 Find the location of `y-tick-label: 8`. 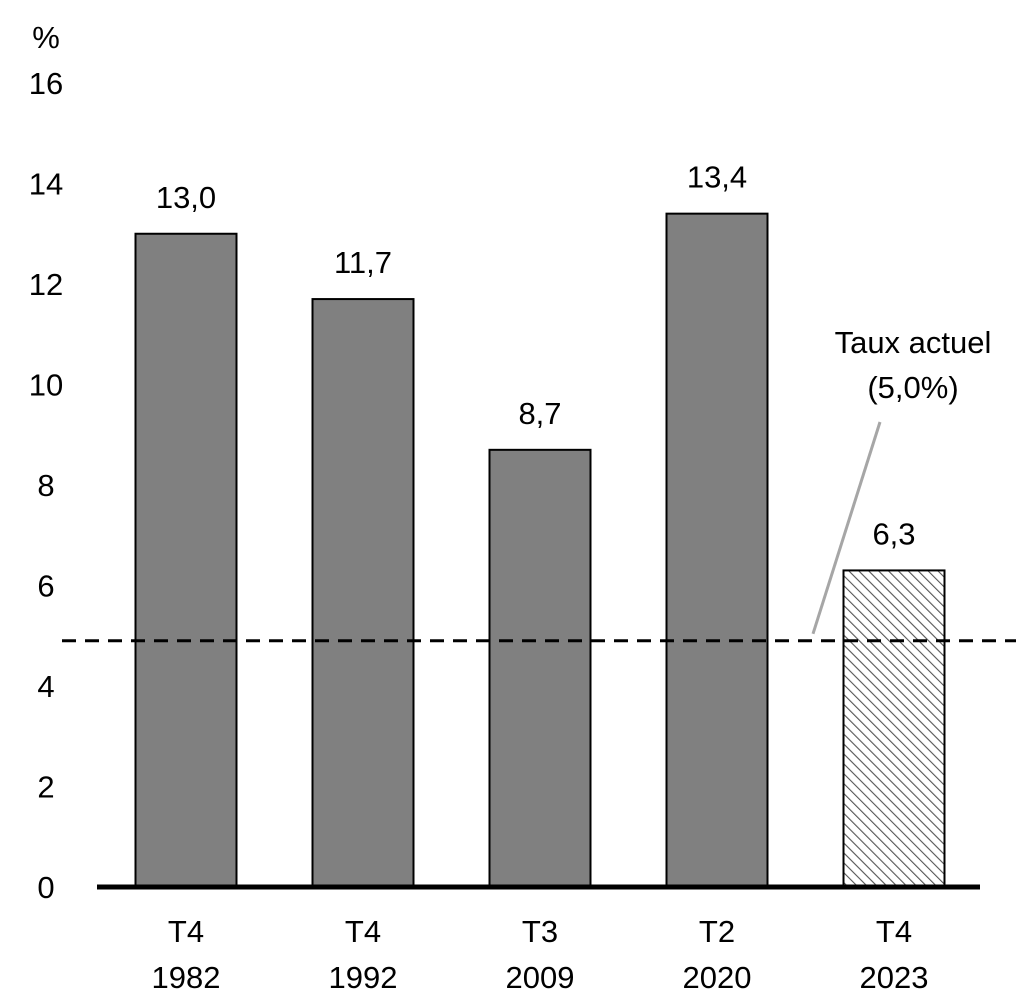

y-tick-label: 8 is located at coordinates (45, 485).